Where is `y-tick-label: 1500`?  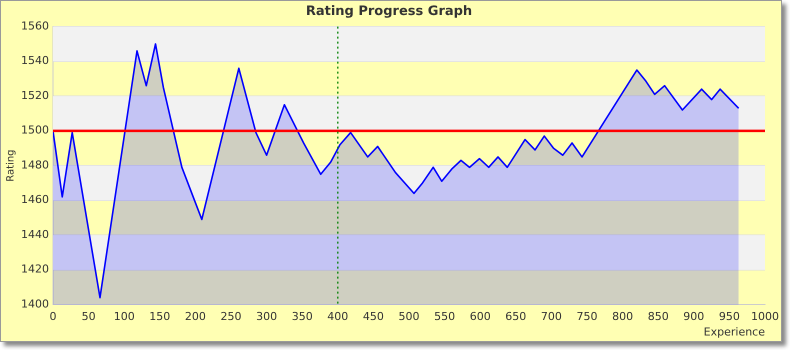 y-tick-label: 1500 is located at coordinates (34, 130).